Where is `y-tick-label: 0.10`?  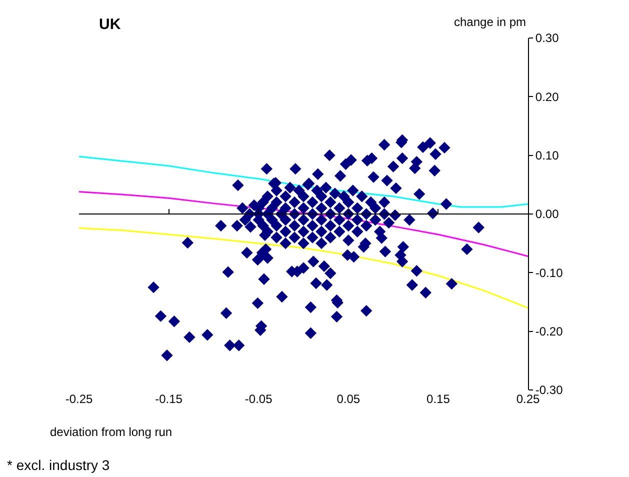 y-tick-label: 0.10 is located at coordinates (547, 155).